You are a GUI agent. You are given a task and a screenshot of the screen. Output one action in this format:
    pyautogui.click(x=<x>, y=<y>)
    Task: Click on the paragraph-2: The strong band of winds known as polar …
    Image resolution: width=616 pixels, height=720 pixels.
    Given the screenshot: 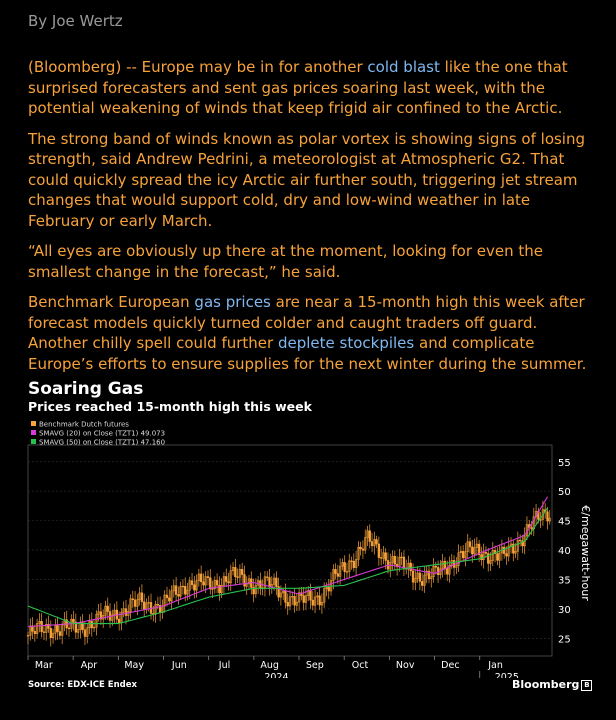 What is the action you would take?
    pyautogui.click(x=307, y=179)
    